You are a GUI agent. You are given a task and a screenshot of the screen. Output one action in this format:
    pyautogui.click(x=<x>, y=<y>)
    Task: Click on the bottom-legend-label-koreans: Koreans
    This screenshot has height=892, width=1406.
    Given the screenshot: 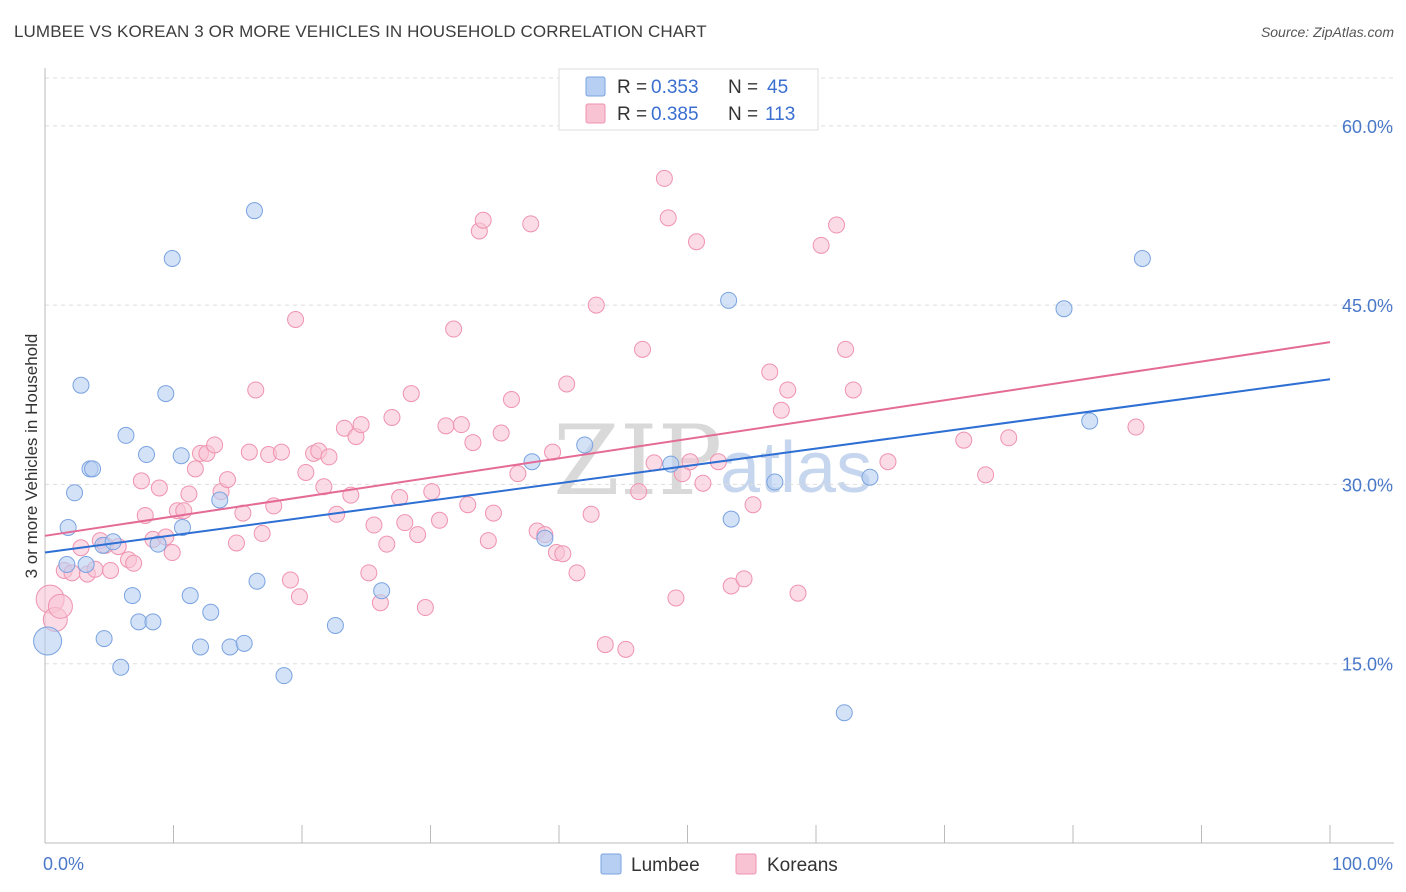 What is the action you would take?
    pyautogui.click(x=802, y=865)
    